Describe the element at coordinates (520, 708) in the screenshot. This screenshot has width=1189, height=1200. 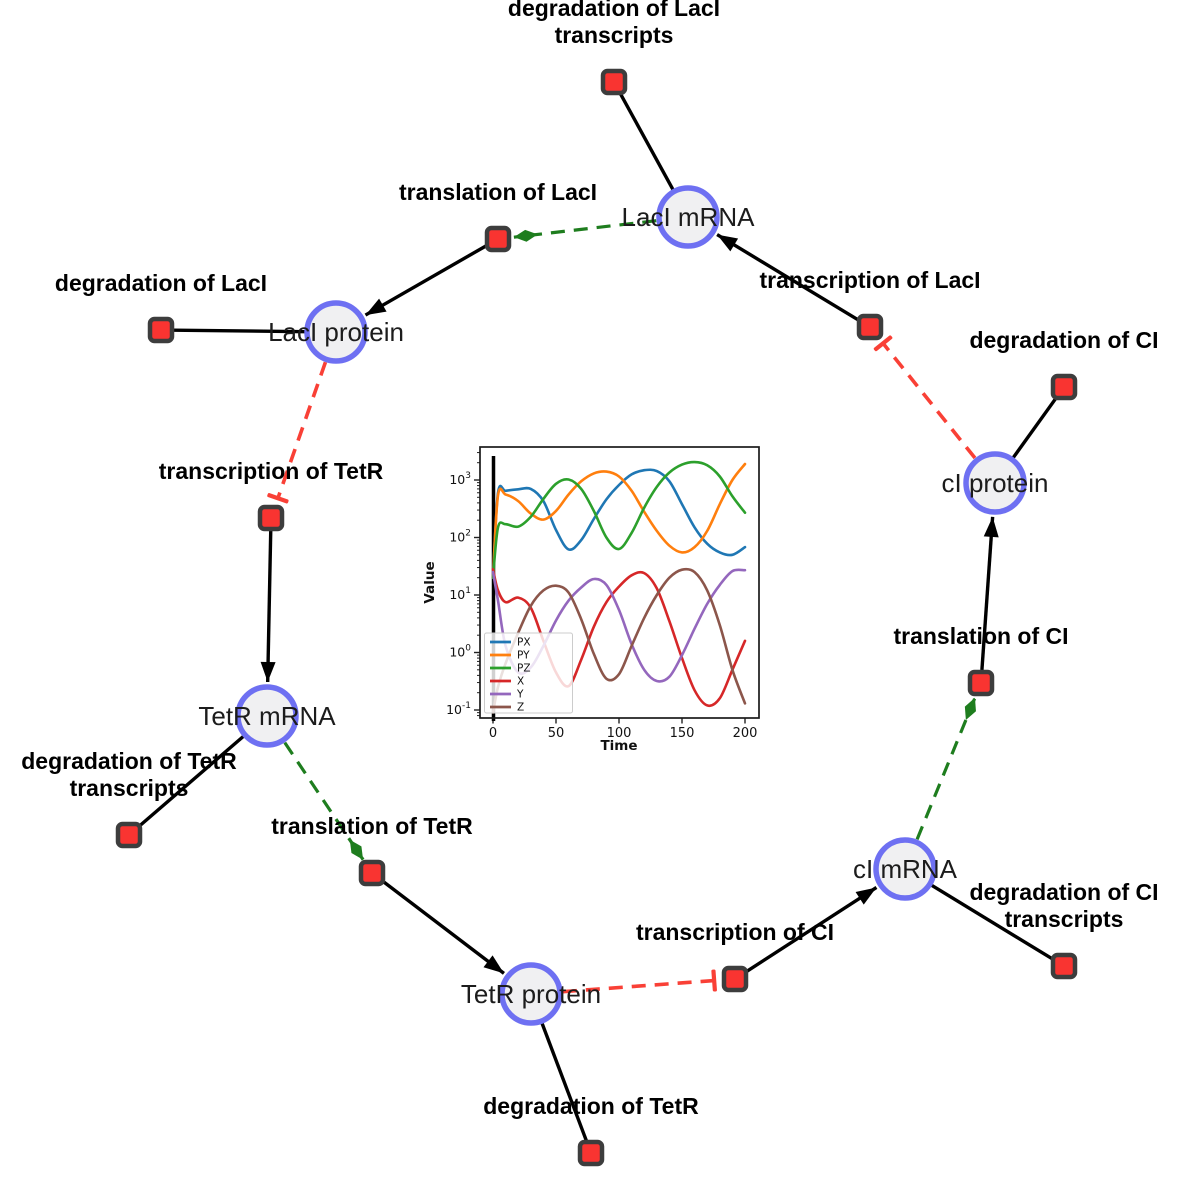
I see `legend-label-Z: Z` at that location.